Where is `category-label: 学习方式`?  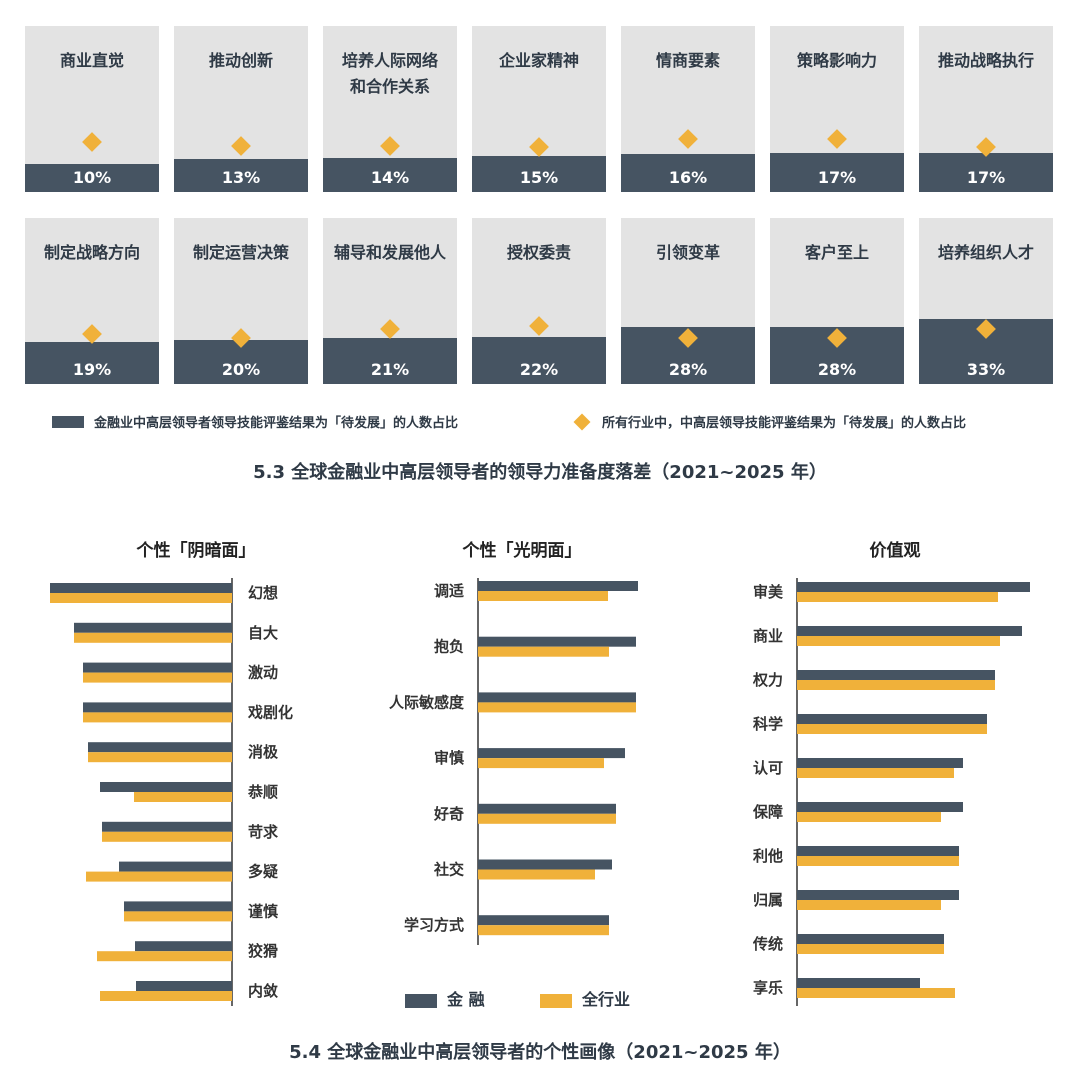
category-label: 学习方式 is located at coordinates (434, 925).